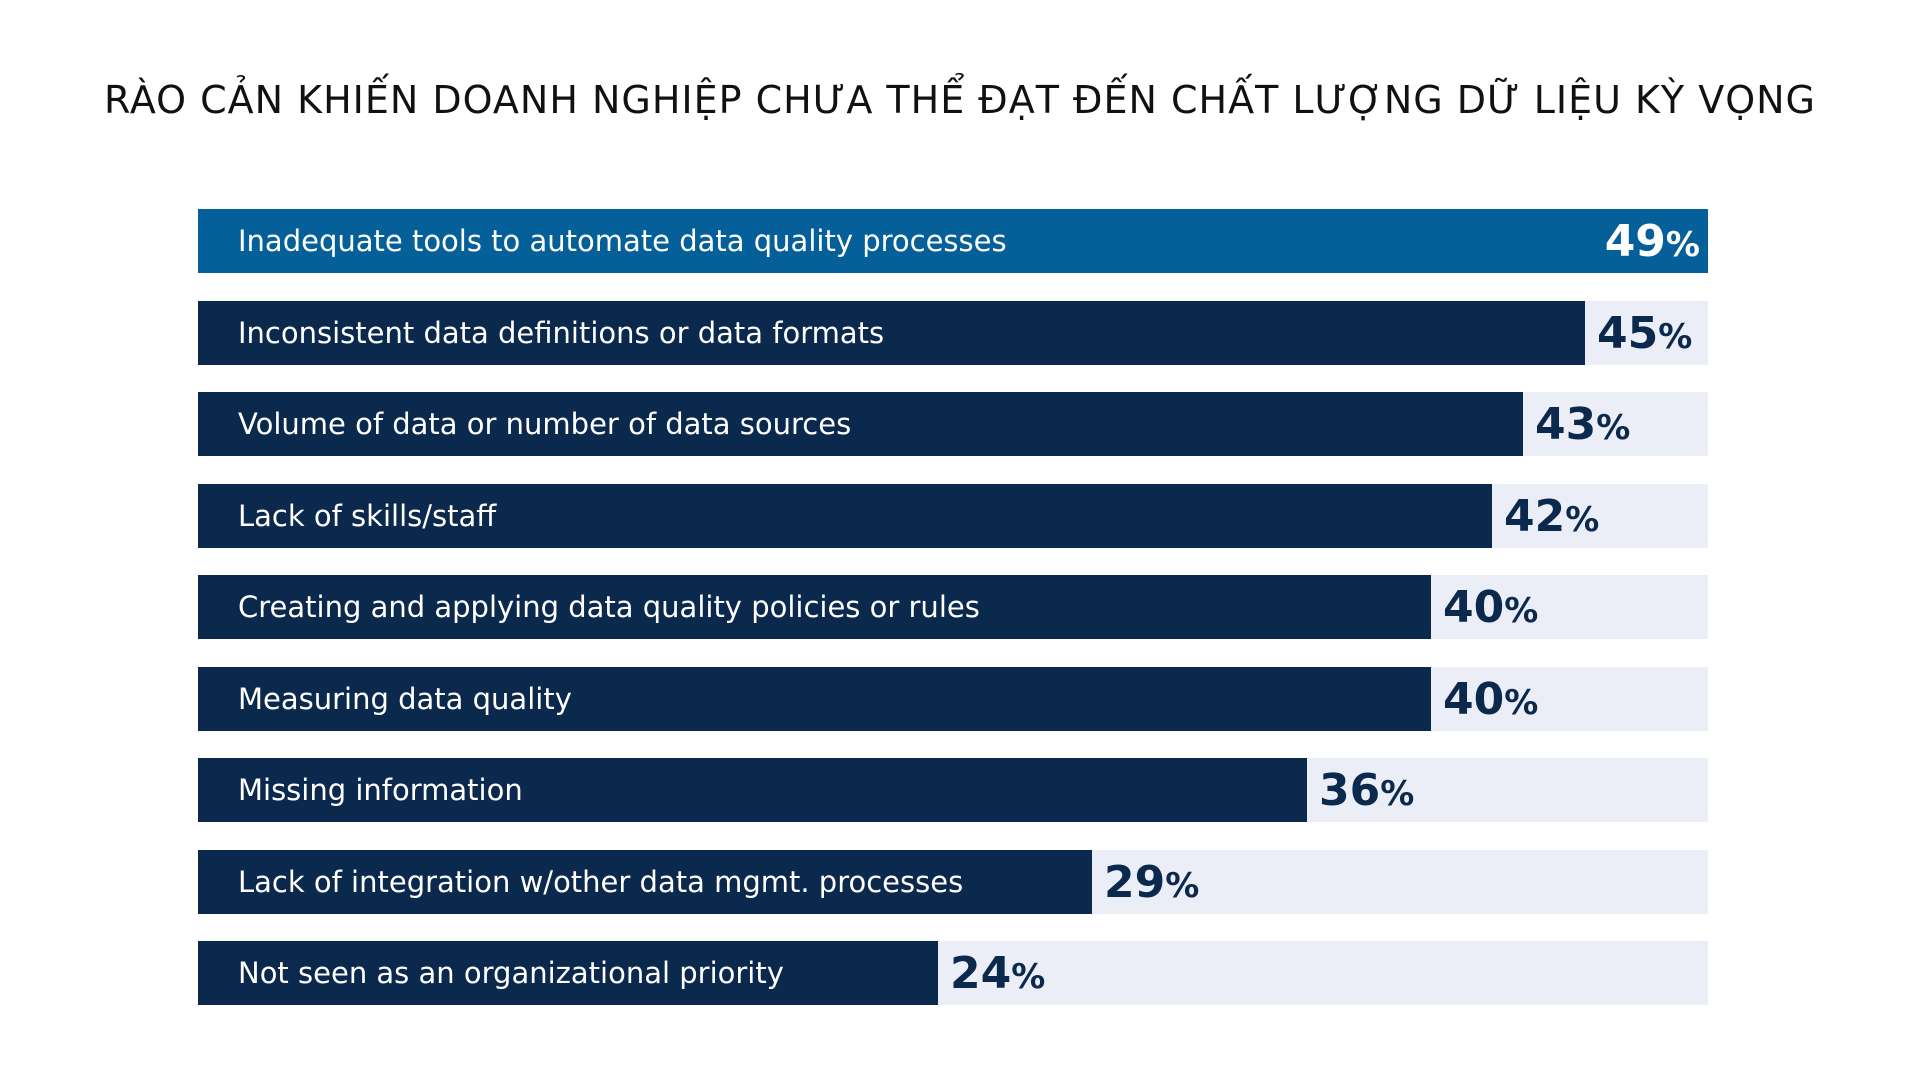 Image resolution: width=1920 pixels, height=1080 pixels. I want to click on bar-label: Measuring data quality, so click(405, 698).